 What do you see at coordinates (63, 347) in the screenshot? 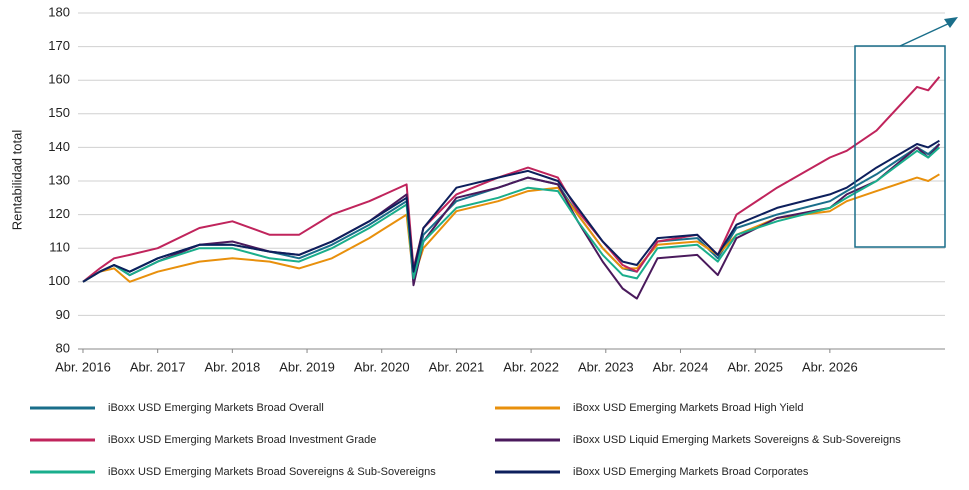
I see `y-tick-label: 80` at bounding box center [63, 347].